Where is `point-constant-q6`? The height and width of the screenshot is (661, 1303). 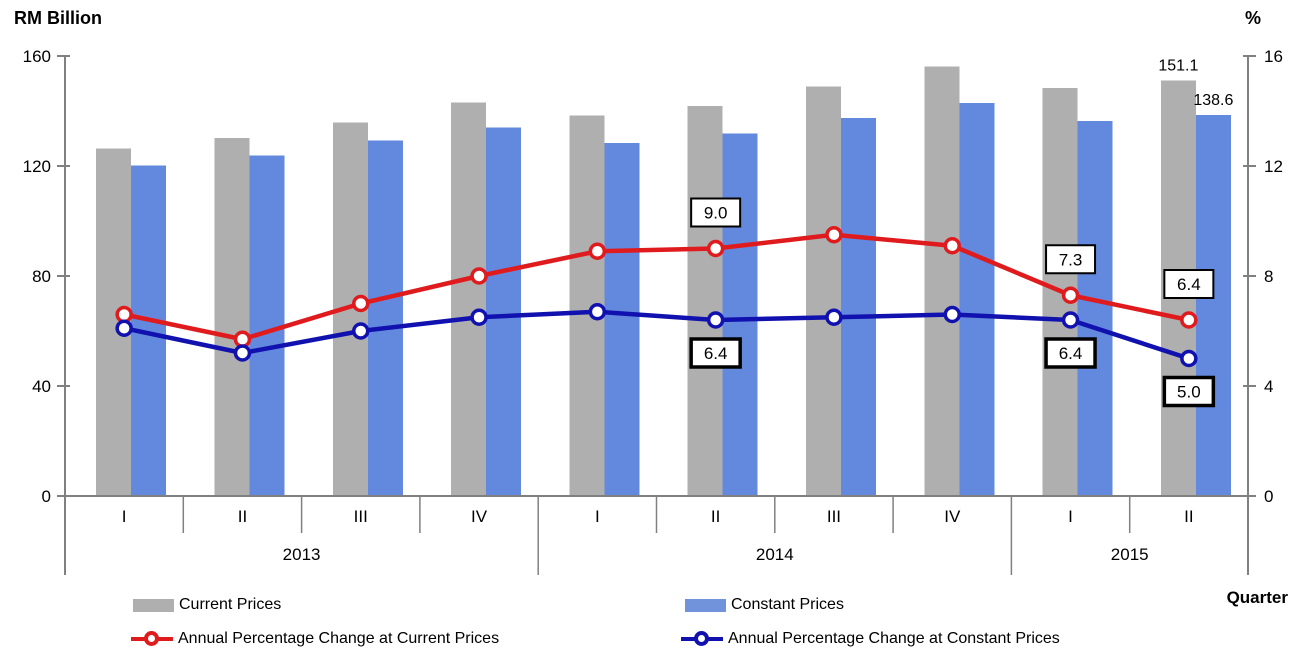 point-constant-q6 is located at coordinates (715, 320).